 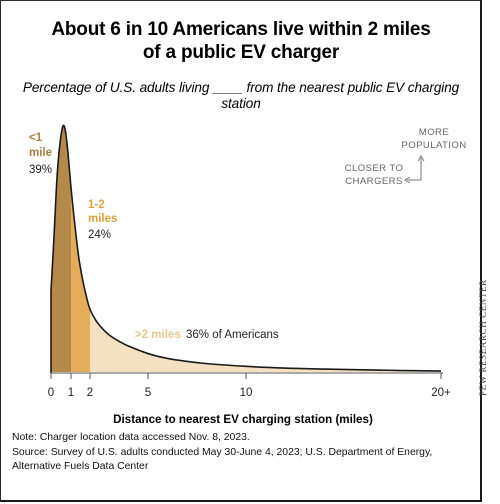 I want to click on band-value-1to2: 24%, so click(x=99, y=235).